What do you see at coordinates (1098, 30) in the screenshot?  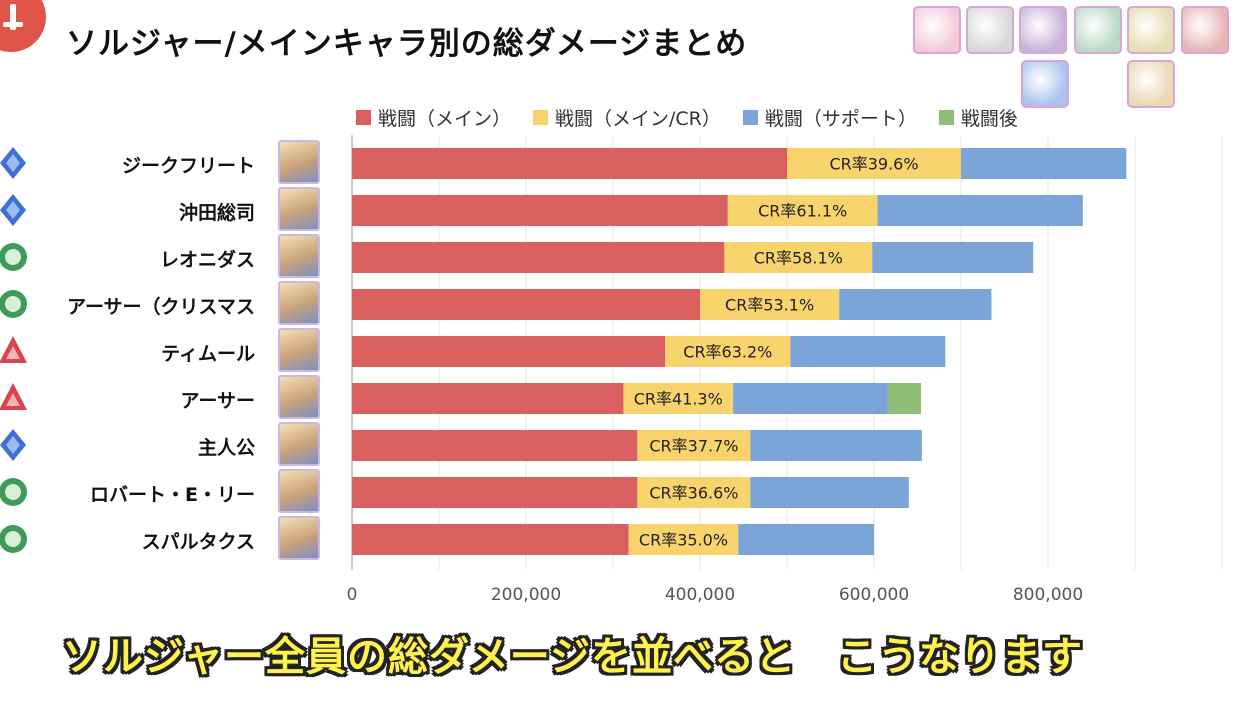 I see `armor-icon` at bounding box center [1098, 30].